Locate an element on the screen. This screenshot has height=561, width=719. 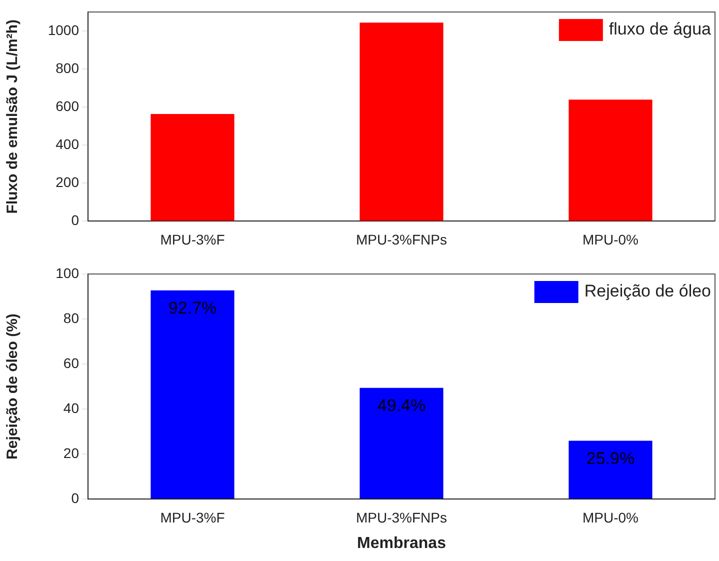
y-tick-label: 80 is located at coordinates (71, 318).